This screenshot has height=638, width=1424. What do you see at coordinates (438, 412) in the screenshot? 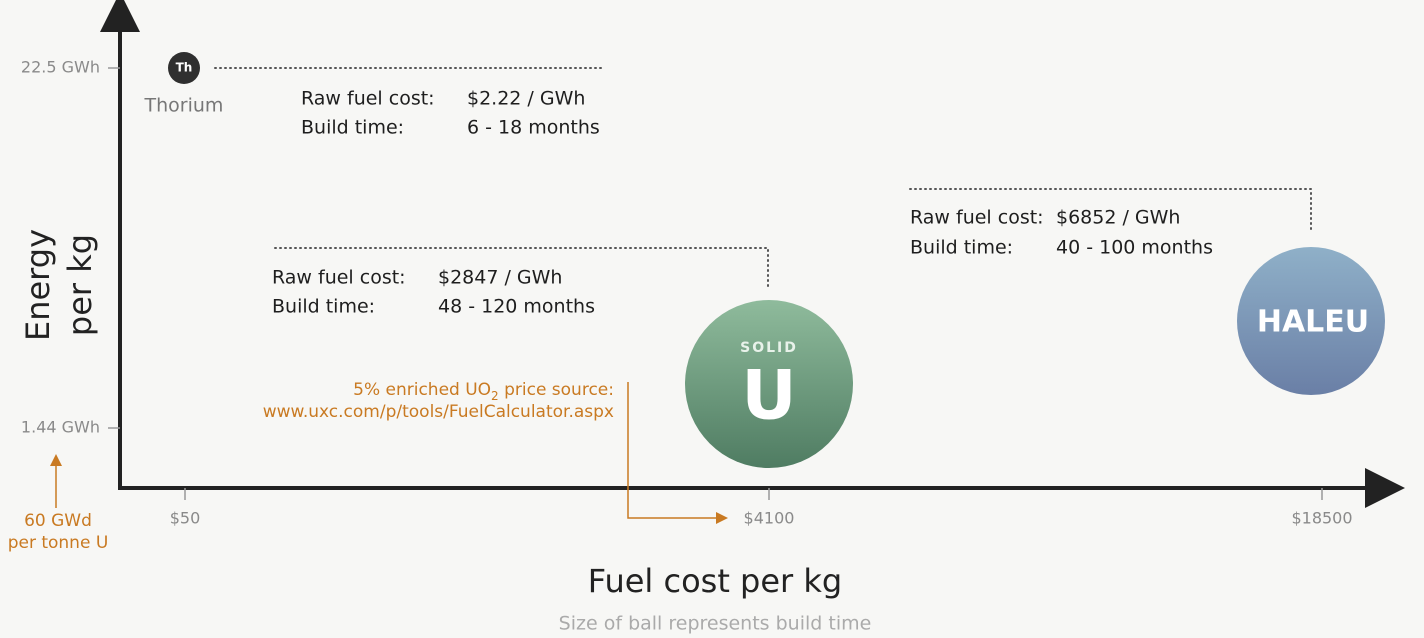
I see `note: www.uxc.com/p/tools/FuelCalculator.aspx` at bounding box center [438, 412].